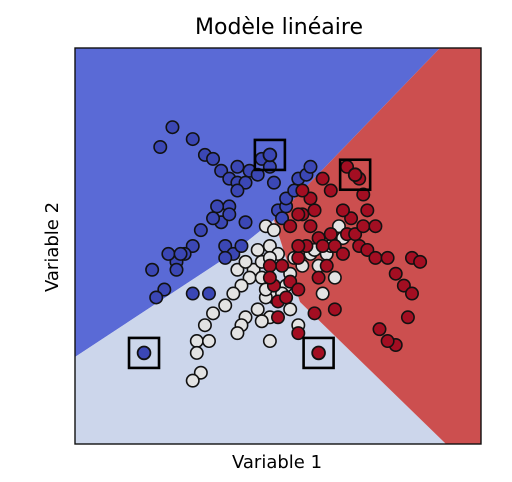 Image resolution: width=512 pixels, height=482 pixels. I want to click on y-axis-label: Variable 2, so click(52, 247).